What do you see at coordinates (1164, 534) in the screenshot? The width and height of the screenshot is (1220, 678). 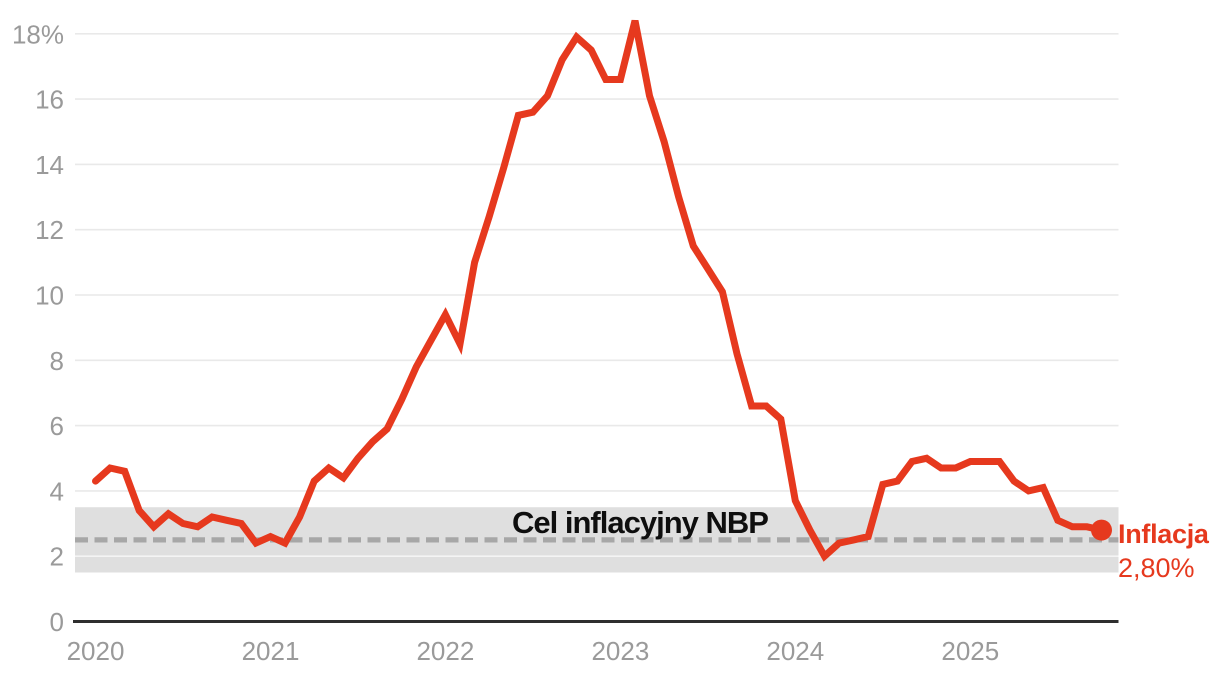 I see `series-end-label: Inflacja` at bounding box center [1164, 534].